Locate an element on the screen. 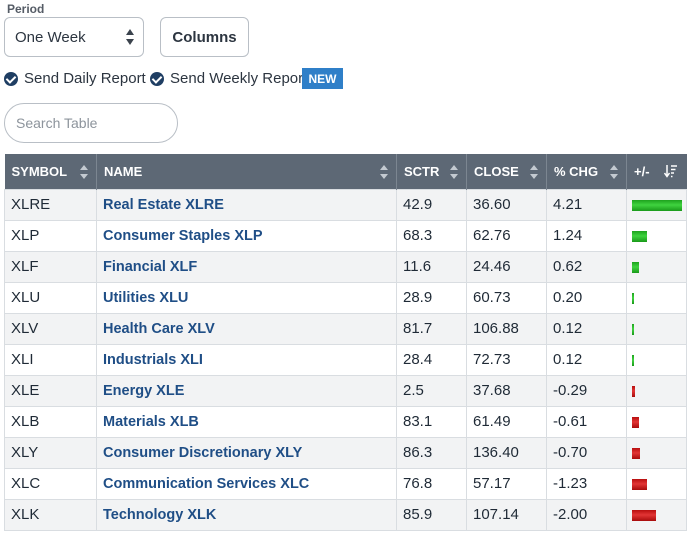 This screenshot has height=542, width=691. sctr-cell: 86.3 is located at coordinates (431, 452).